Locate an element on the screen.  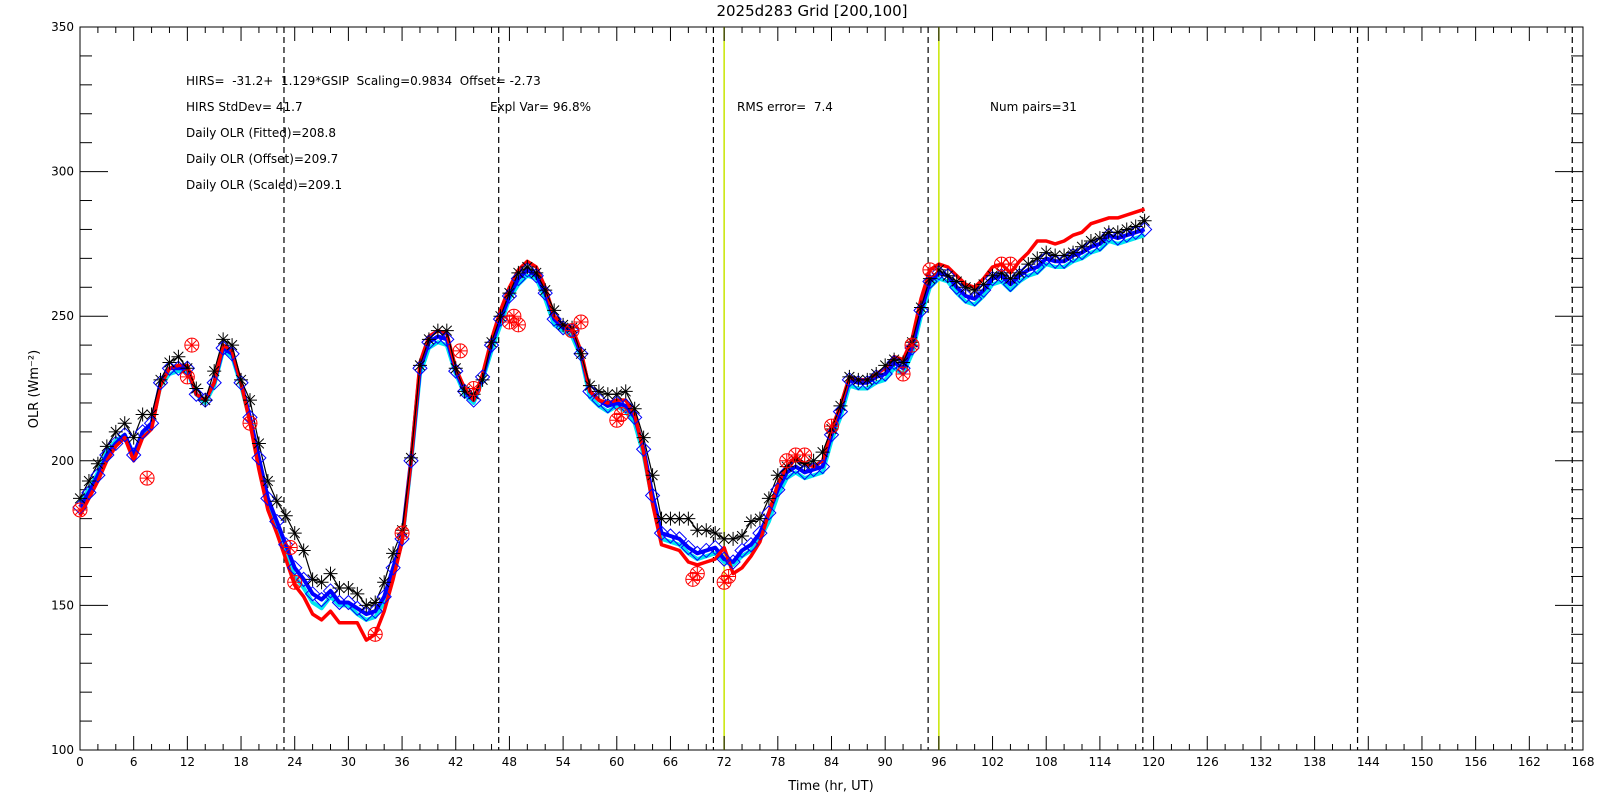
x-tick-label: 126 is located at coordinates (1207, 762).